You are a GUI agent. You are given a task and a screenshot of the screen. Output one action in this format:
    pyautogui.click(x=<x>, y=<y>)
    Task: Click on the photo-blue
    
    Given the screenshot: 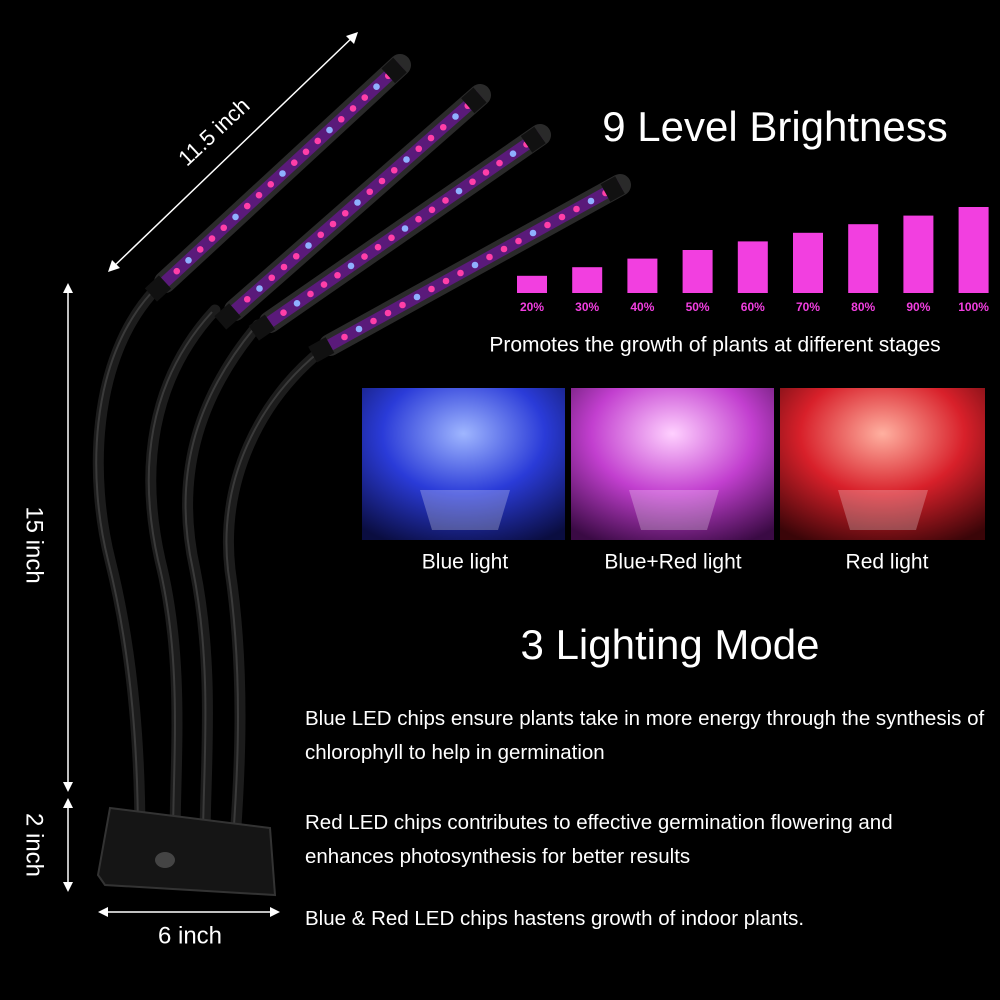 What is the action you would take?
    pyautogui.click(x=463, y=464)
    